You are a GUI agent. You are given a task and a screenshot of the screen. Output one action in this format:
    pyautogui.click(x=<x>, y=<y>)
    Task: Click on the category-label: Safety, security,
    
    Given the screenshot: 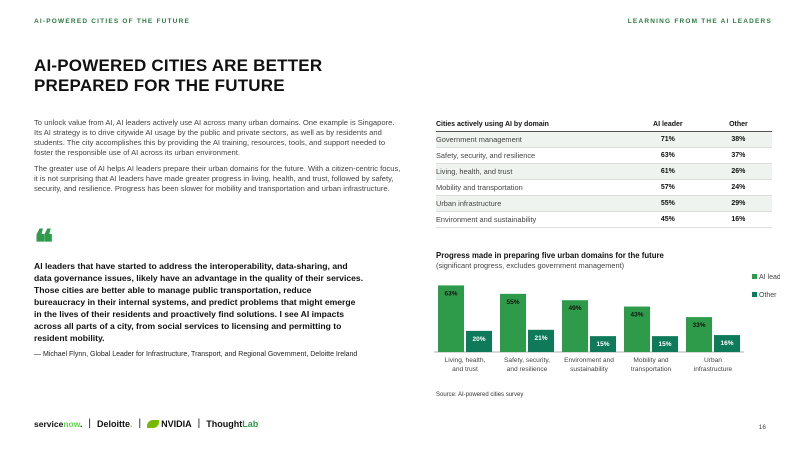 What is the action you would take?
    pyautogui.click(x=527, y=360)
    